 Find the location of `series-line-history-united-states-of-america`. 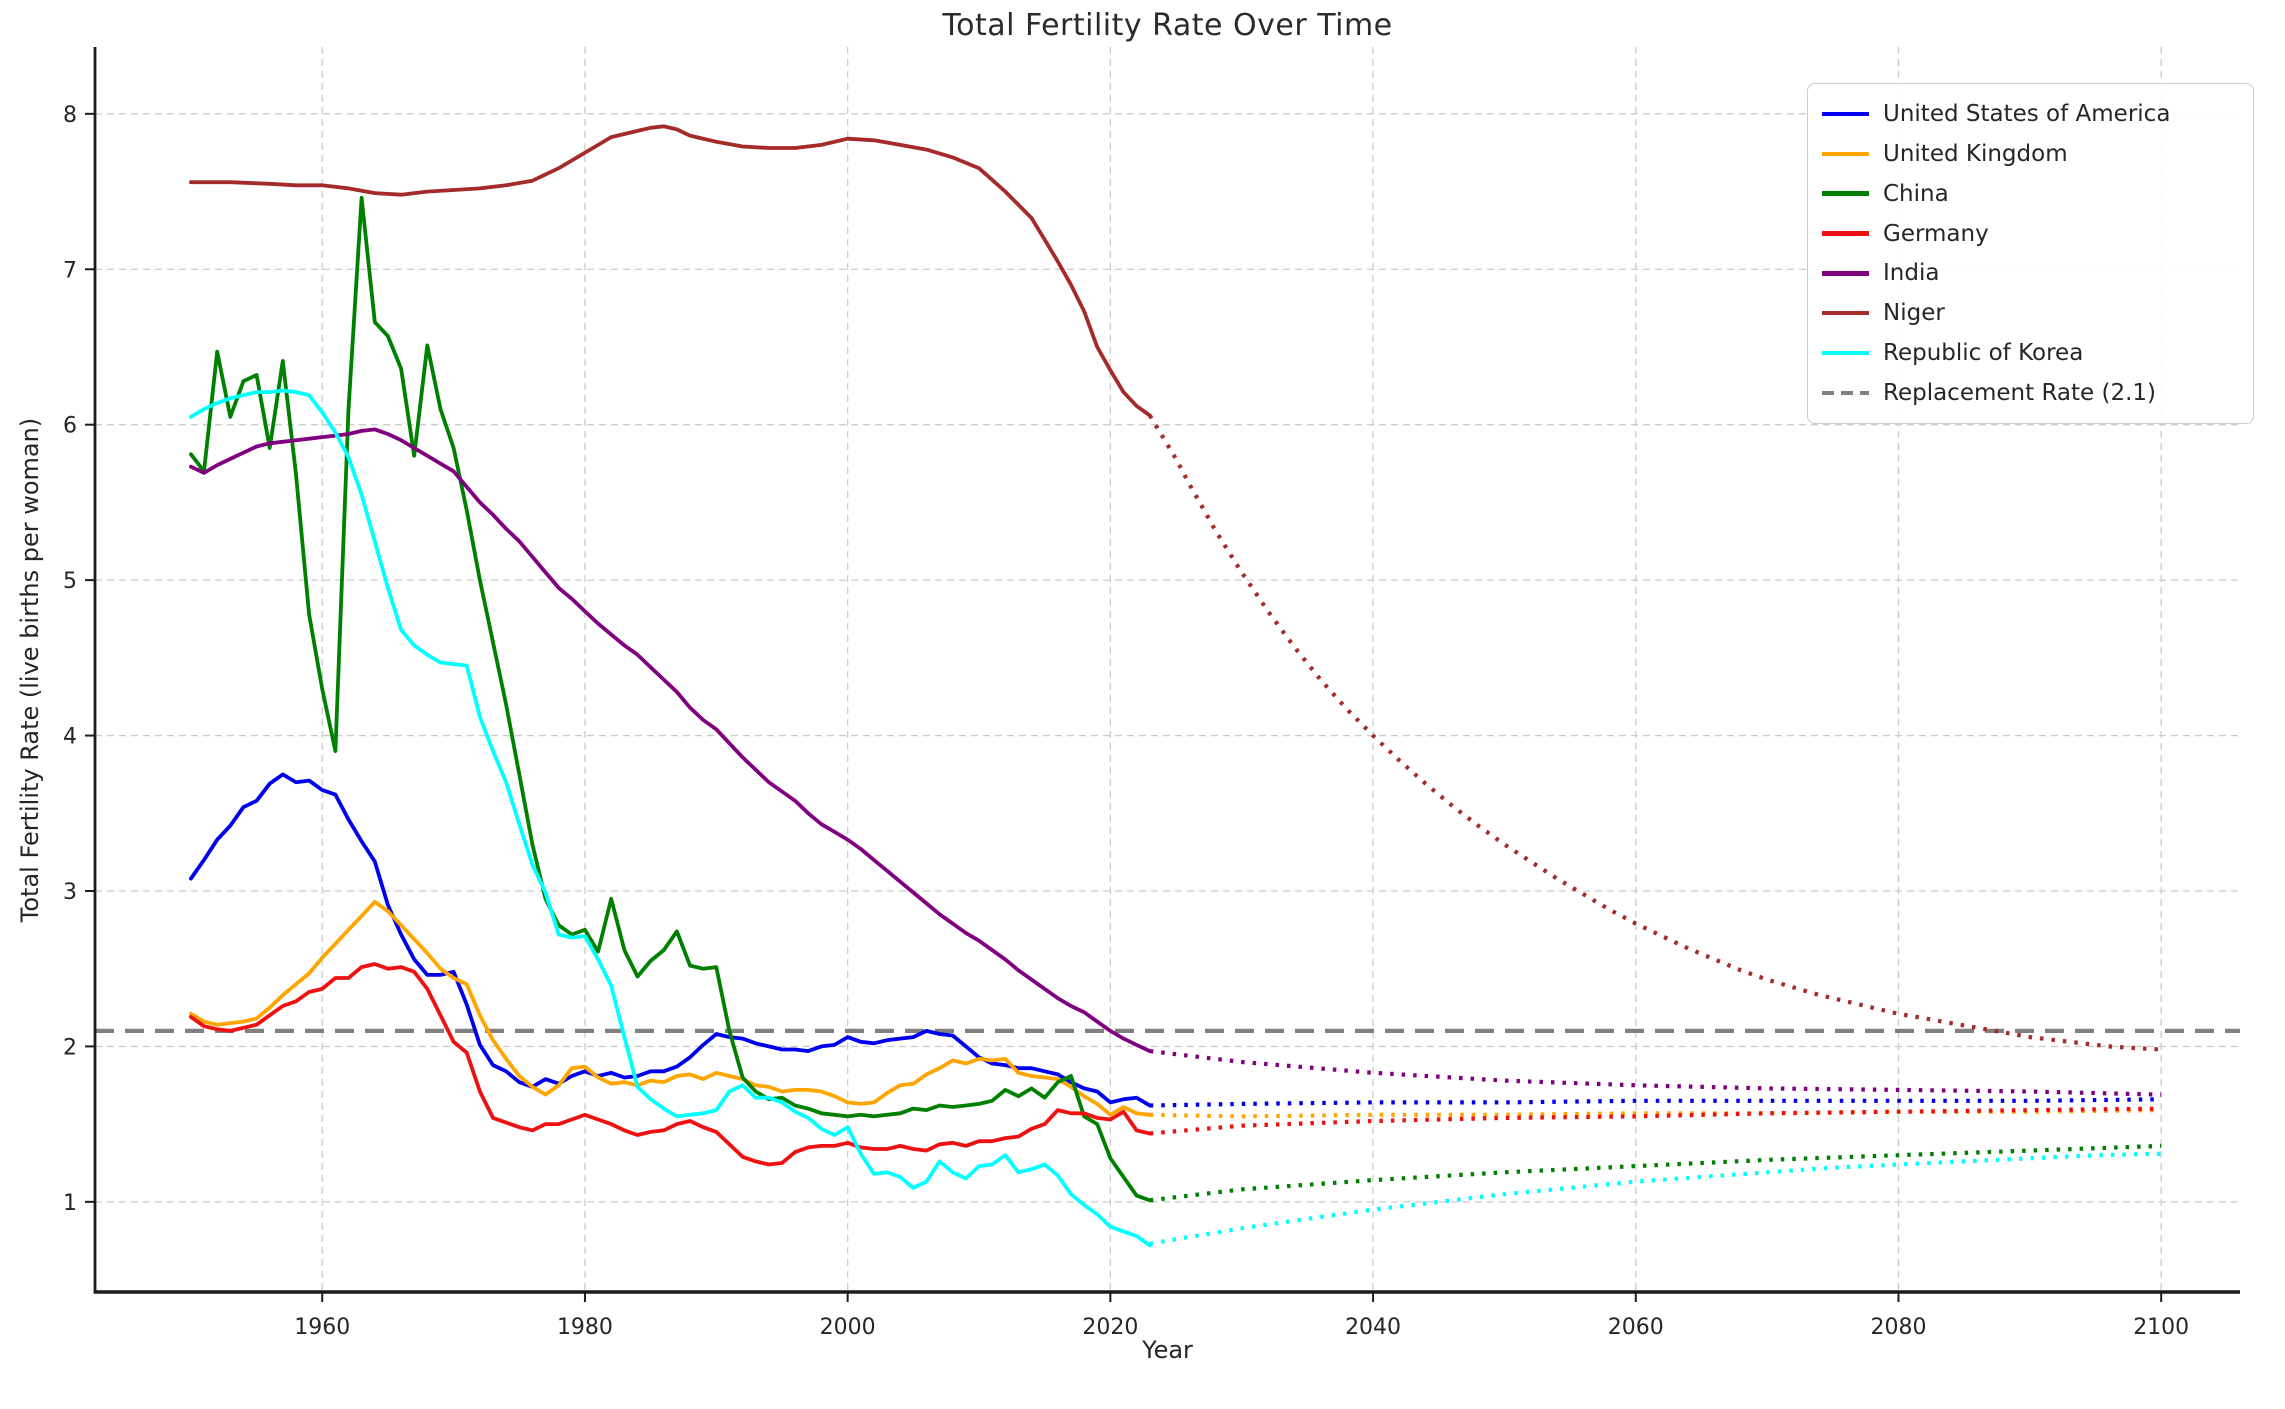

series-line-history-united-states-of-america is located at coordinates (670, 940).